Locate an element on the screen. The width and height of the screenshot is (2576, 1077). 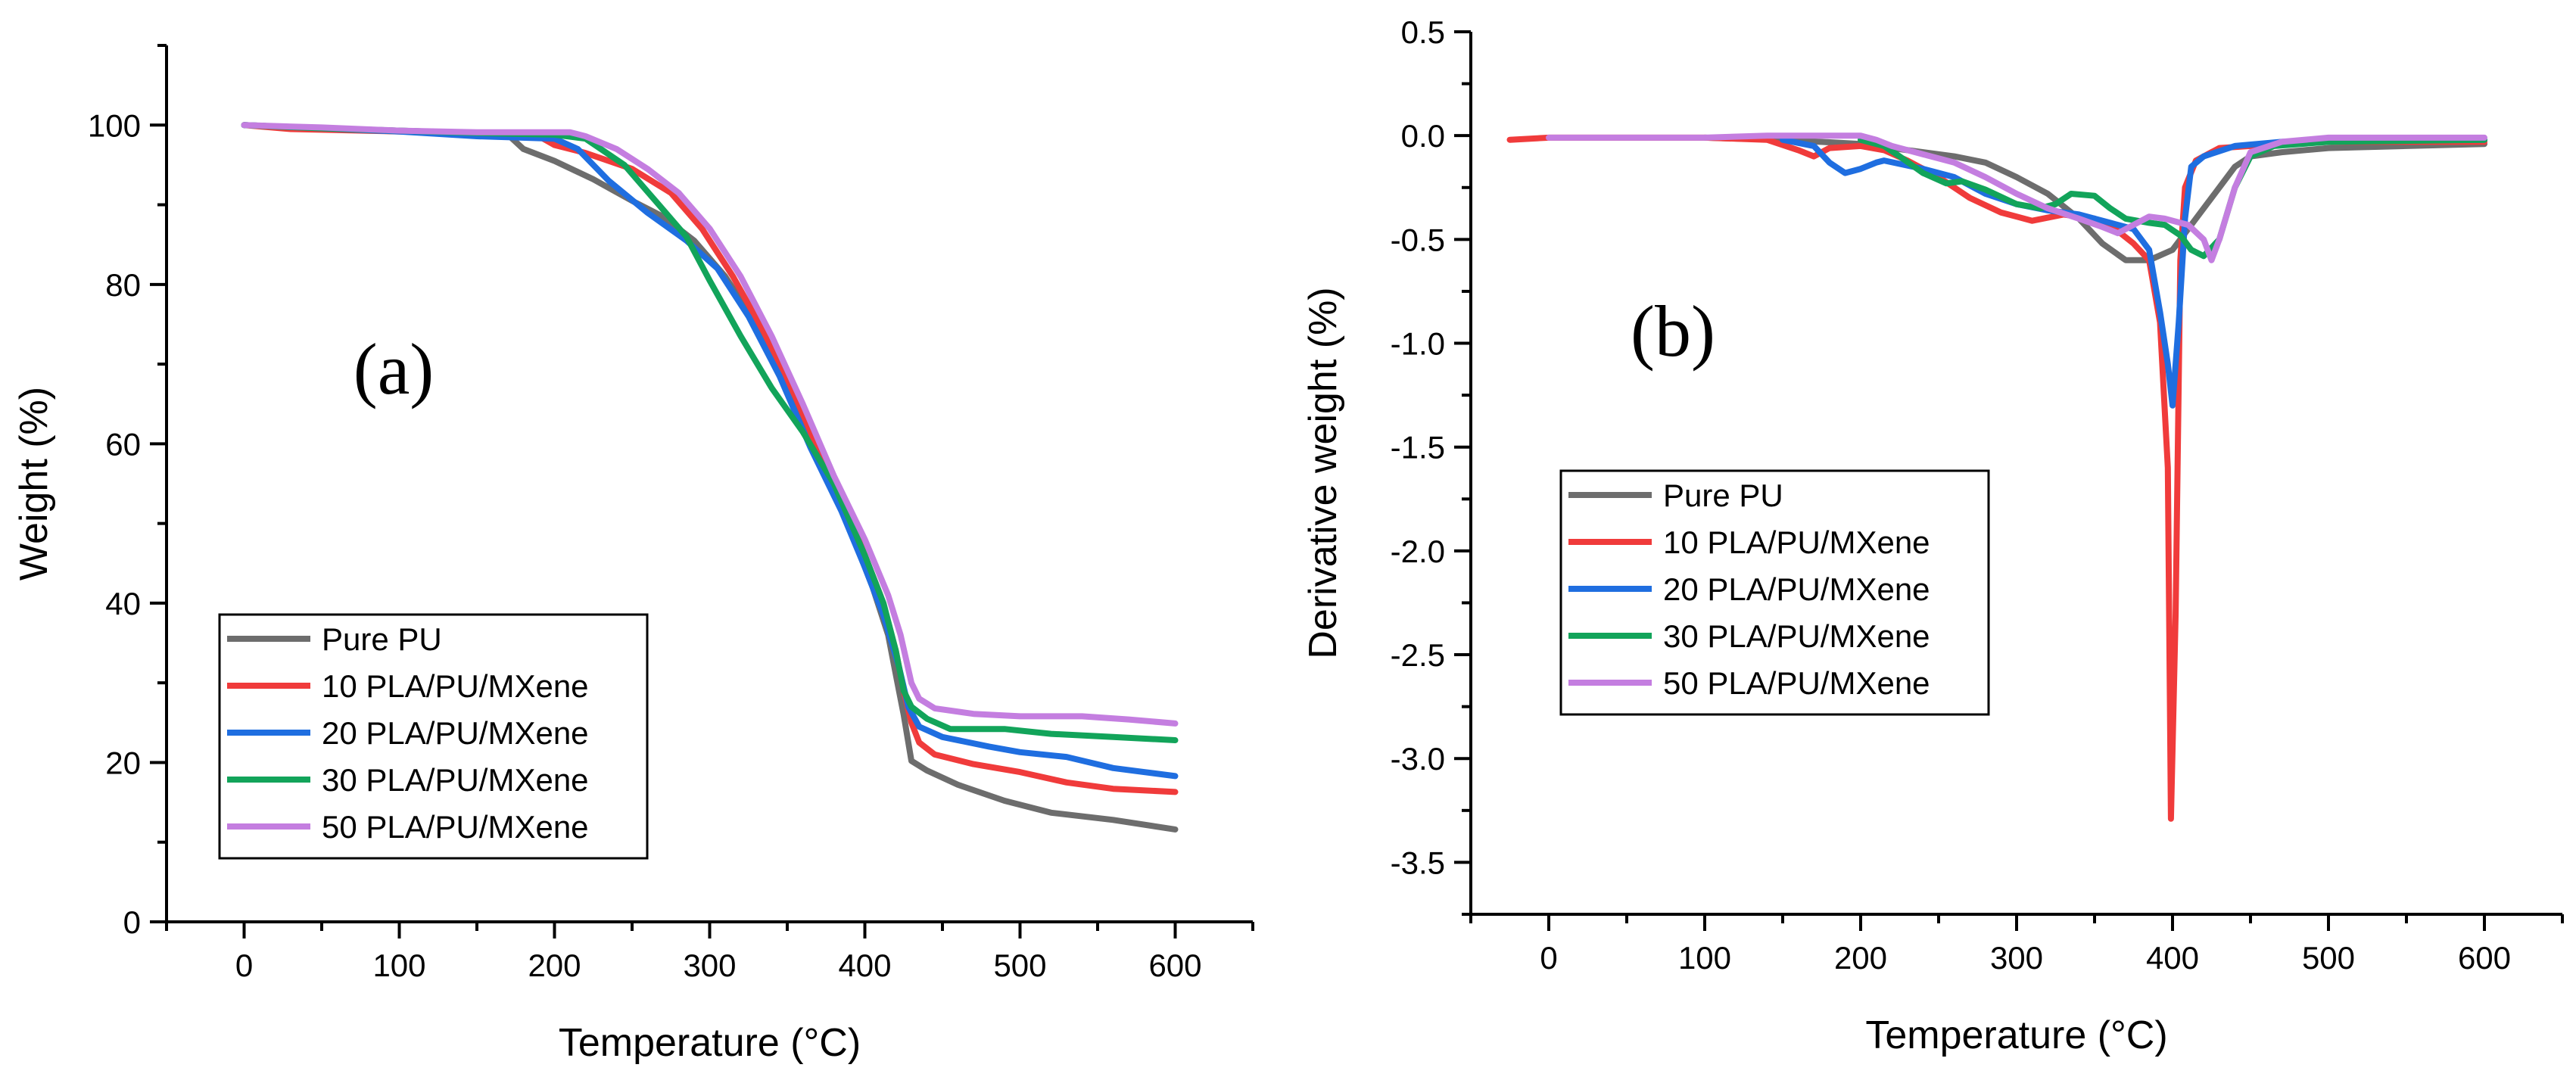
panel-a-label: (a) is located at coordinates (394, 368).